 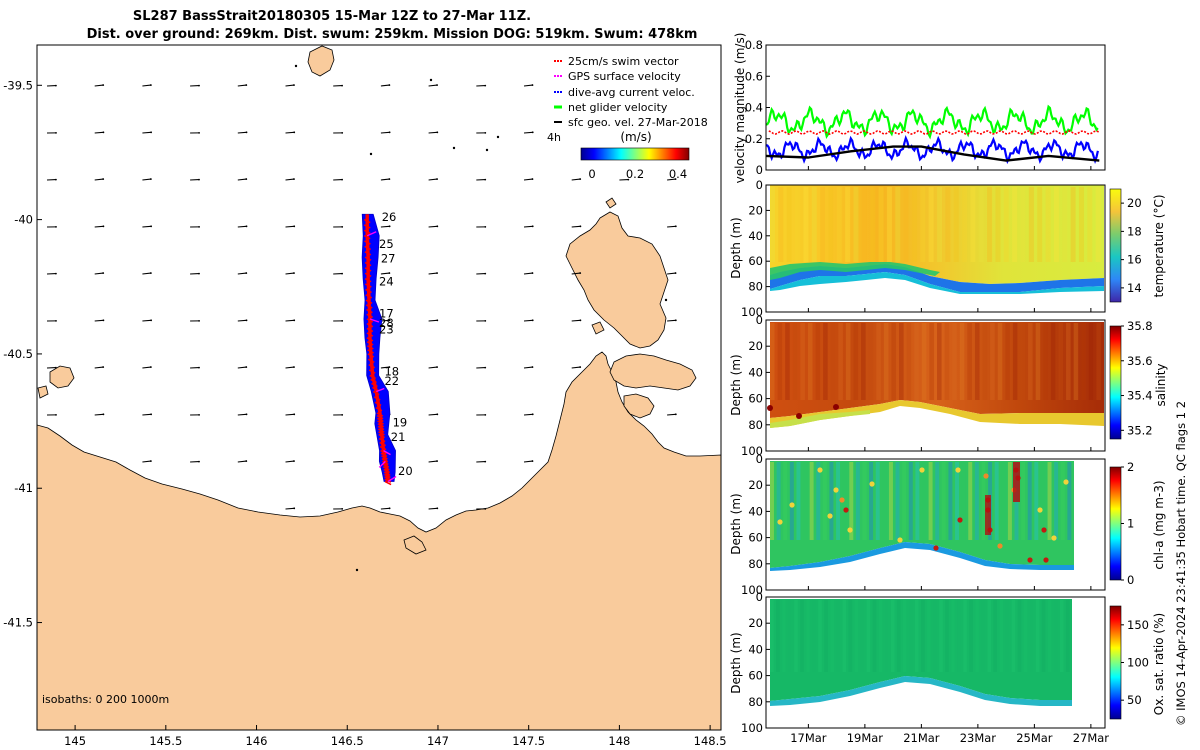 What do you see at coordinates (1016, 482) in the screenshot?
I see `chl-high-column` at bounding box center [1016, 482].